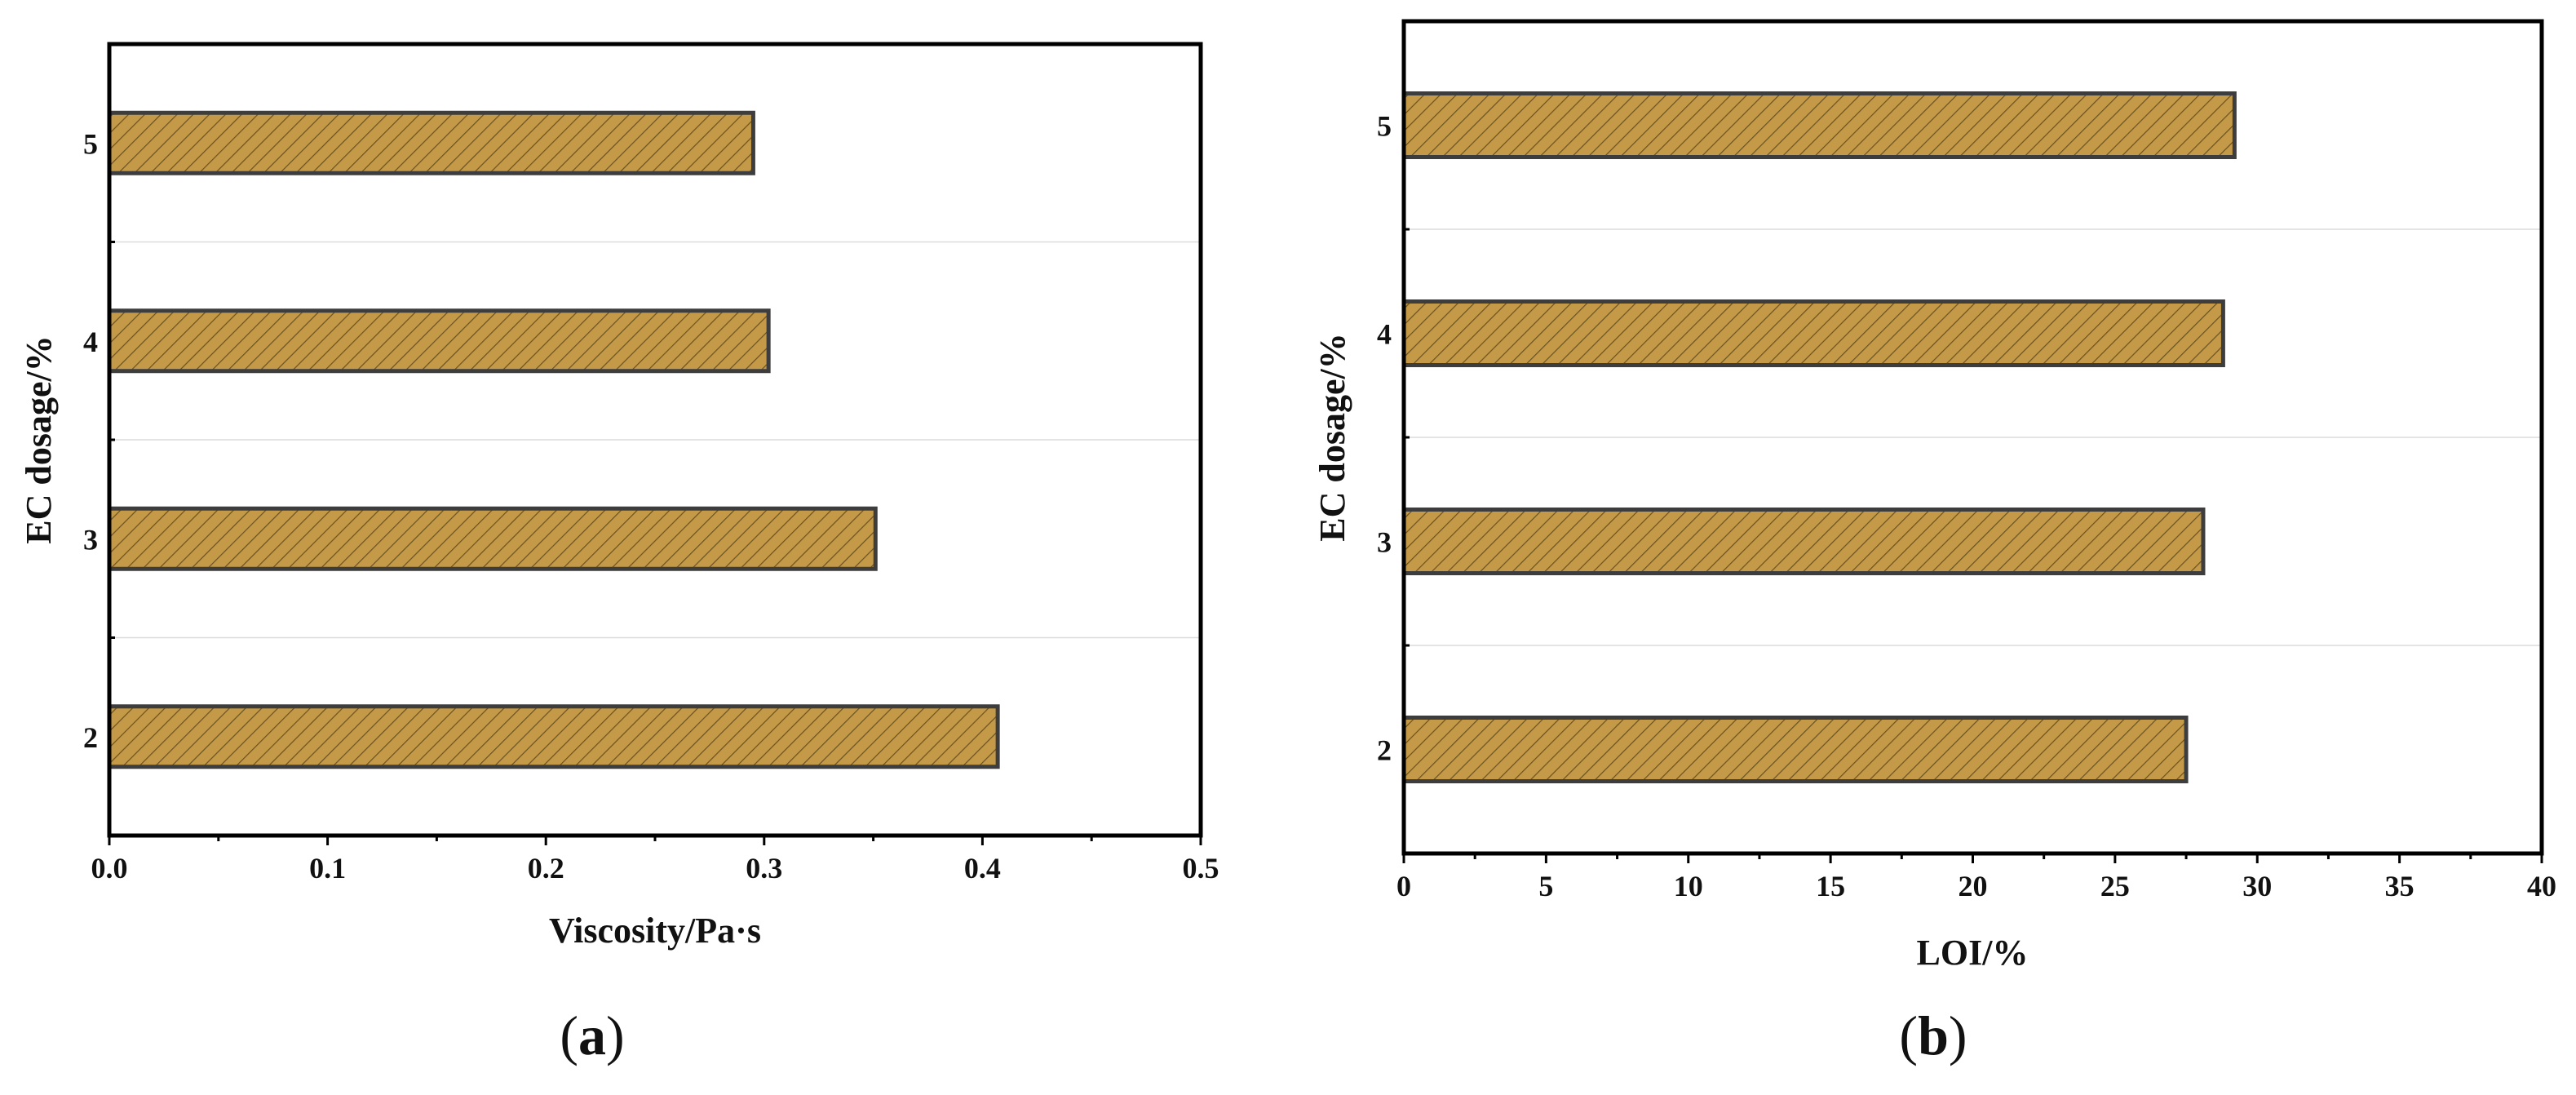  Describe the element at coordinates (39, 439) in the screenshot. I see `y-axis-title-a: EC dosage/%` at that location.